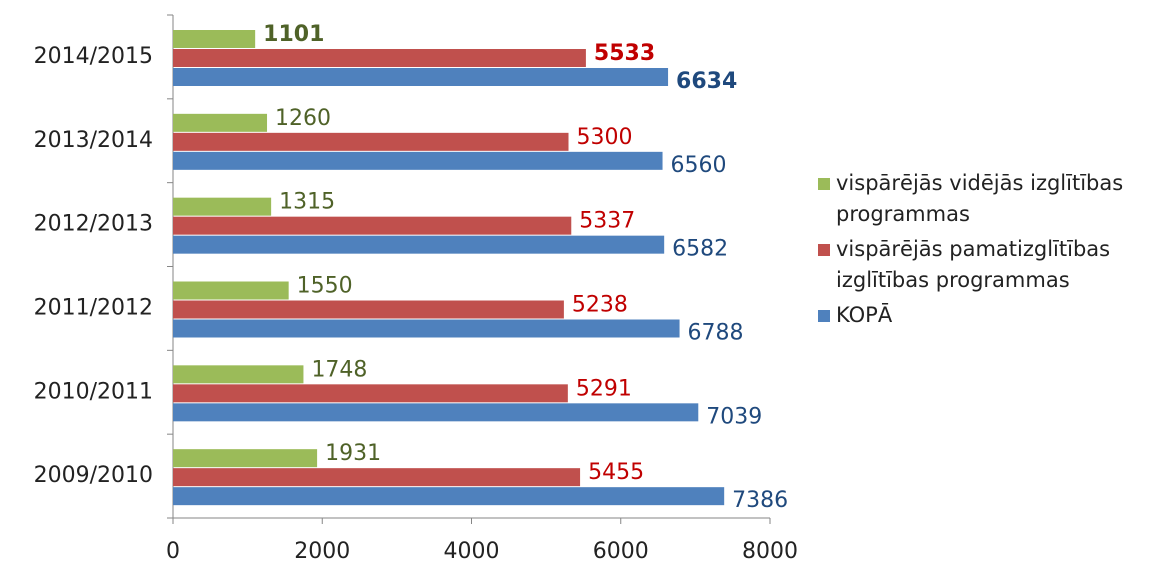 Image resolution: width=1172 pixels, height=572 pixels. What do you see at coordinates (173, 551) in the screenshot?
I see `x-tick-label: 0` at bounding box center [173, 551].